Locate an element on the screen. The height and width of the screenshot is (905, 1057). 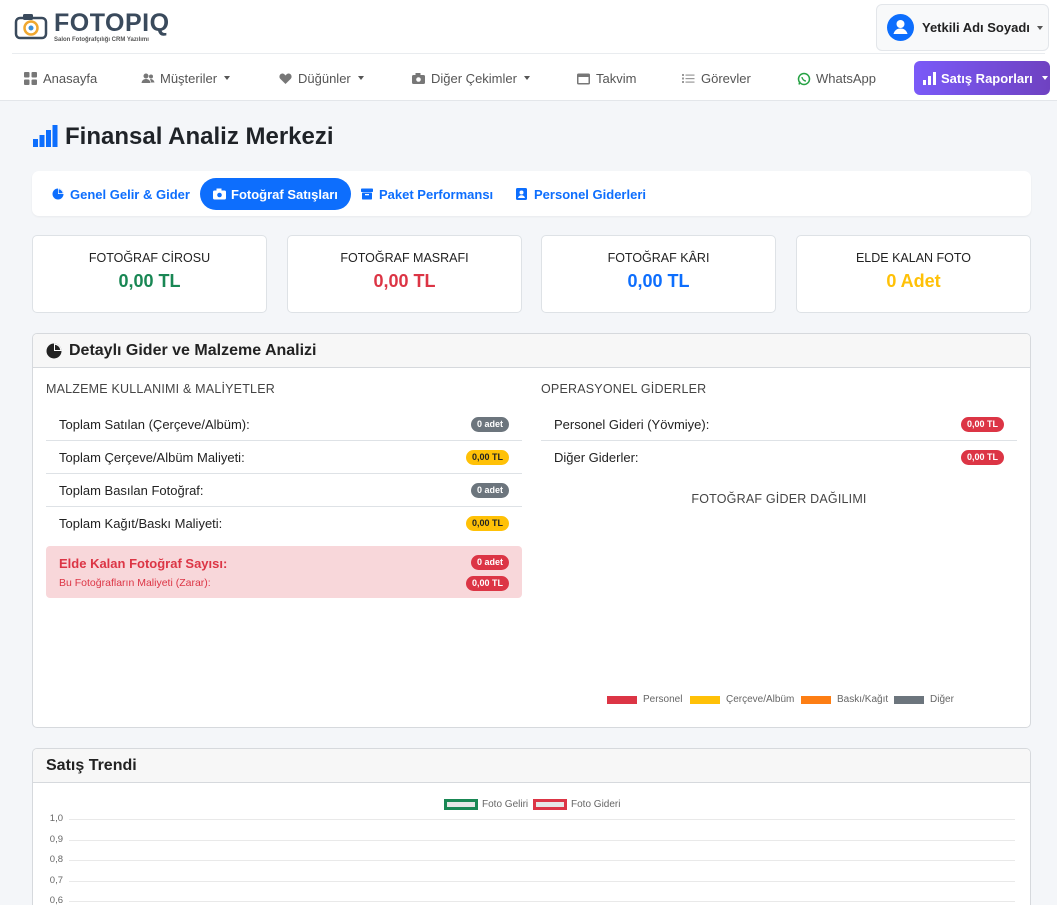
nav-item-dugunler: Düğünler is located at coordinates (321, 78).